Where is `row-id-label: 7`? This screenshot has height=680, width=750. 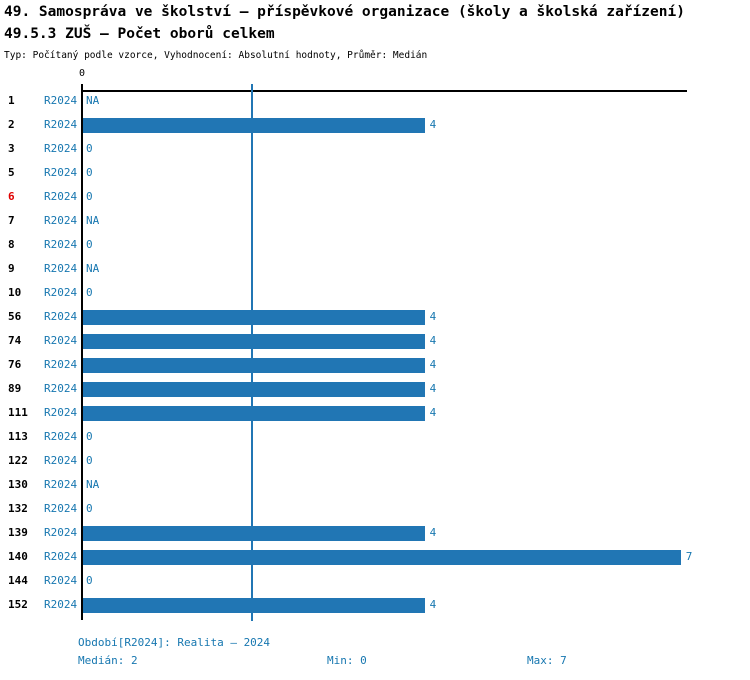
row-id-label: 7 is located at coordinates (11, 220).